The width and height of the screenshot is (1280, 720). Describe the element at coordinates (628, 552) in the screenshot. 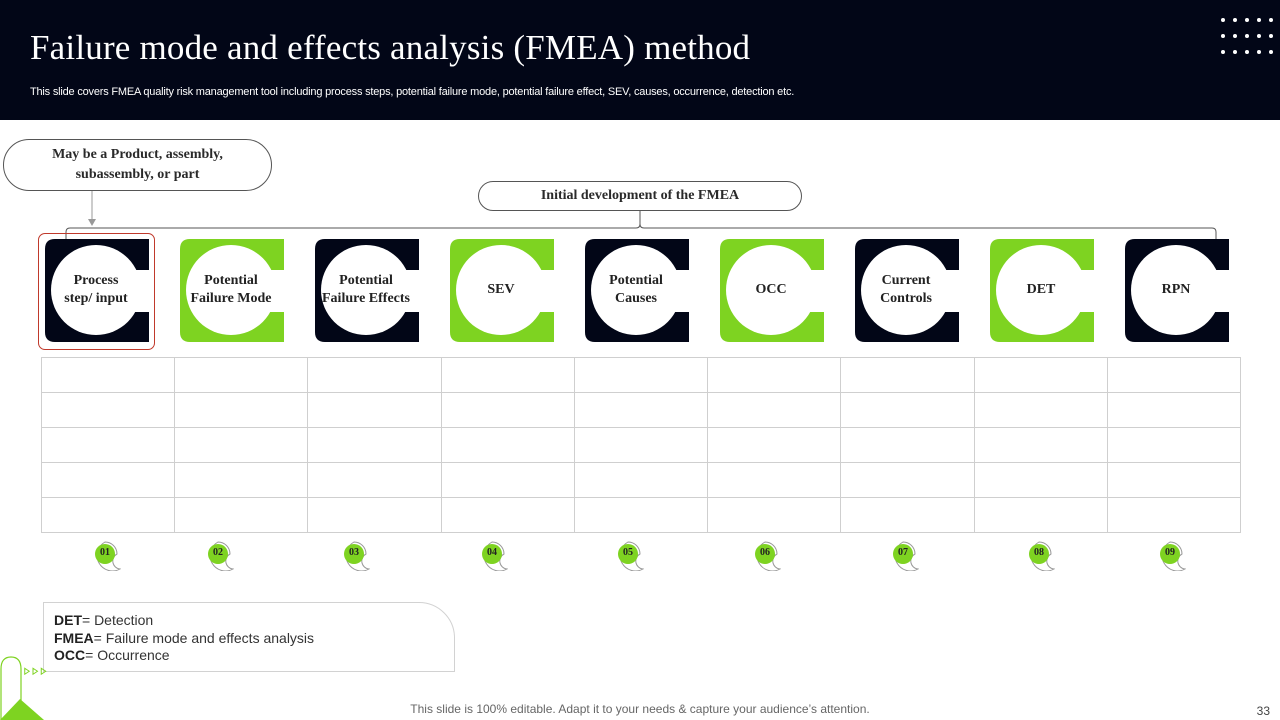

I see `badge-number: 05` at that location.